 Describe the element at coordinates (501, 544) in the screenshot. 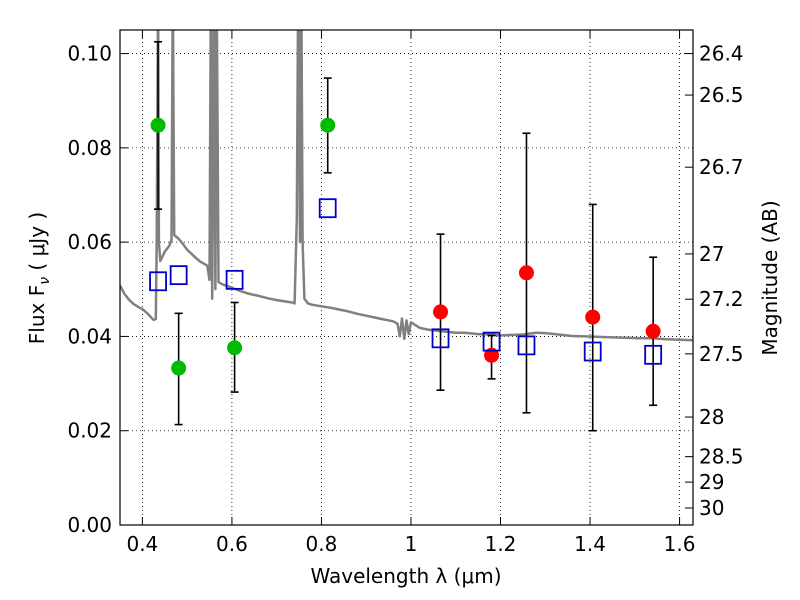

I see `x-tick-label: 1.2` at that location.